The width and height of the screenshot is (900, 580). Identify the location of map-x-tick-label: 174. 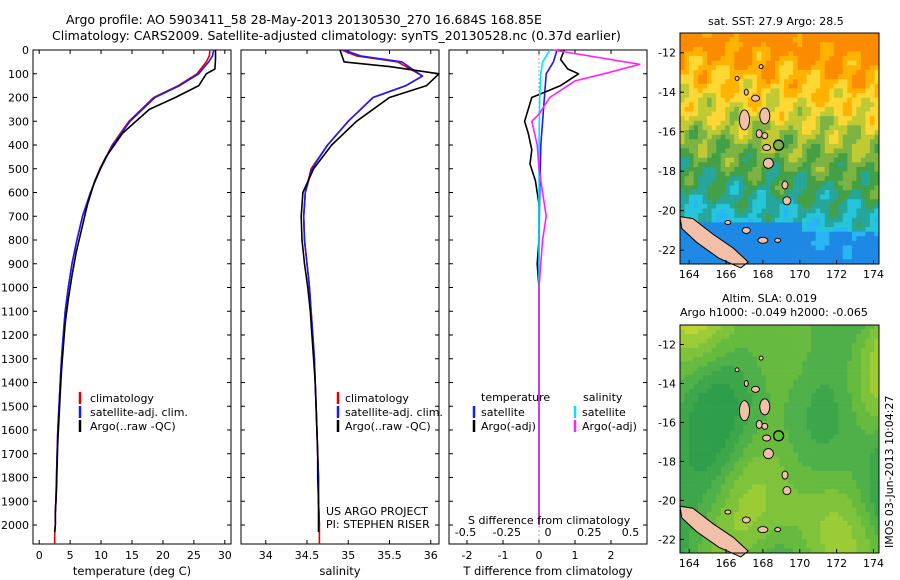
(873, 274).